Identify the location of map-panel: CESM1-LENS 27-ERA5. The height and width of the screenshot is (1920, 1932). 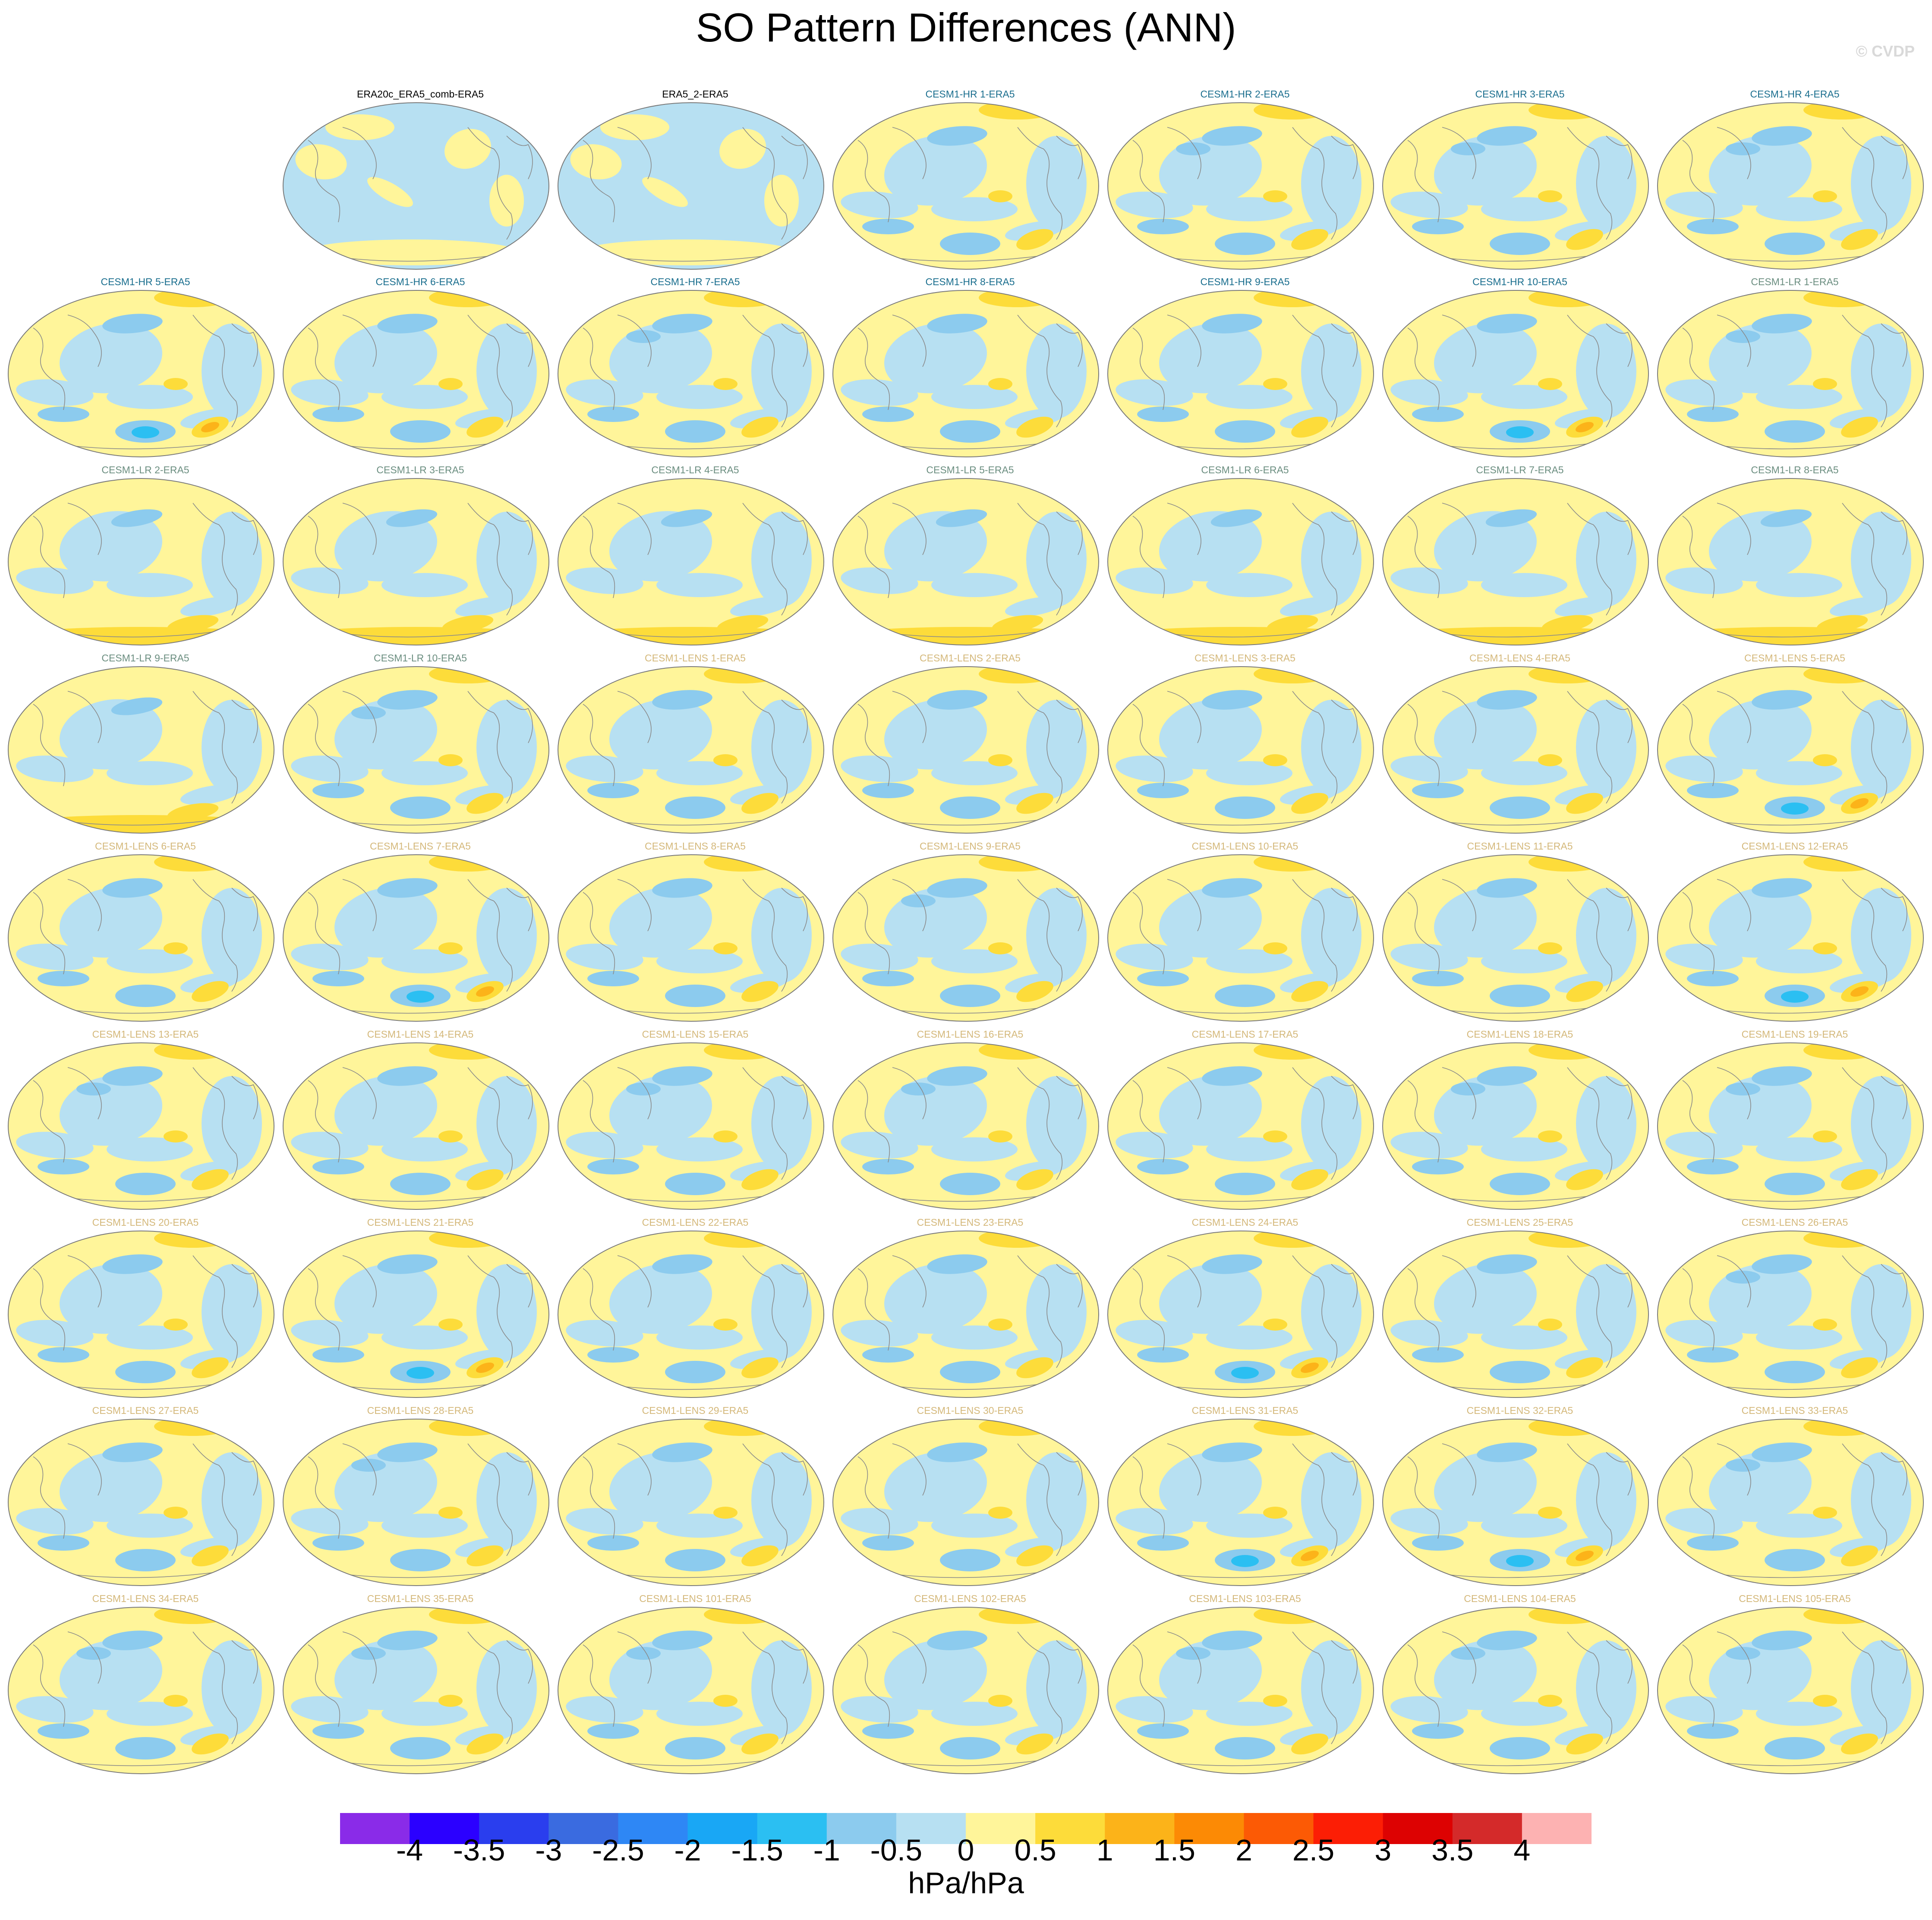
(145, 1499).